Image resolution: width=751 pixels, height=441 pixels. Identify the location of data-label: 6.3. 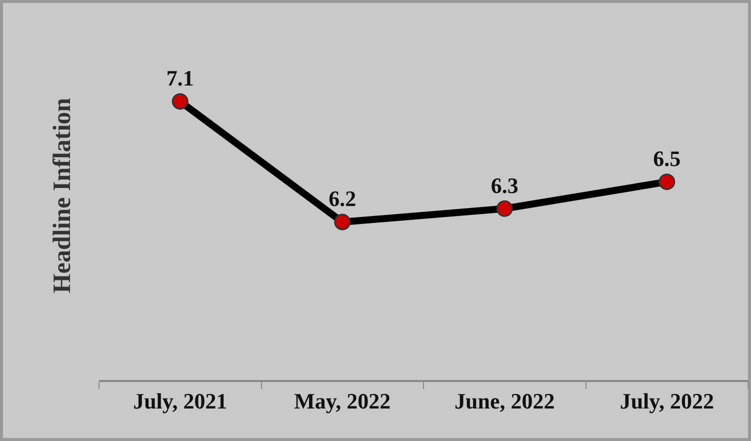
(504, 185).